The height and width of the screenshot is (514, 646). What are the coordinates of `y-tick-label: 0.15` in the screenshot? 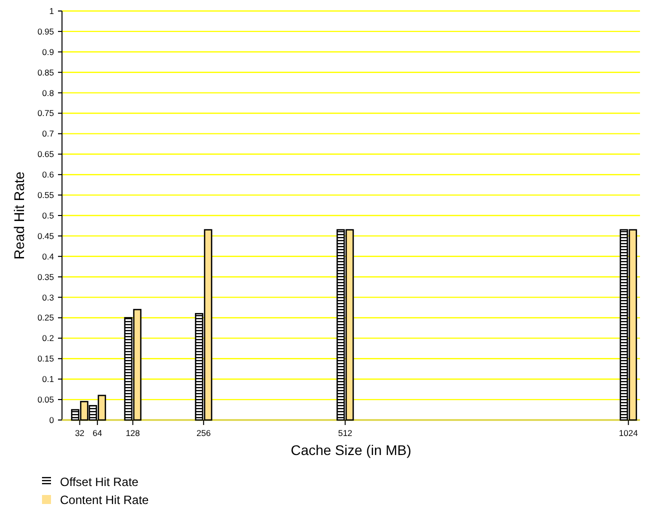 It's located at (45, 359).